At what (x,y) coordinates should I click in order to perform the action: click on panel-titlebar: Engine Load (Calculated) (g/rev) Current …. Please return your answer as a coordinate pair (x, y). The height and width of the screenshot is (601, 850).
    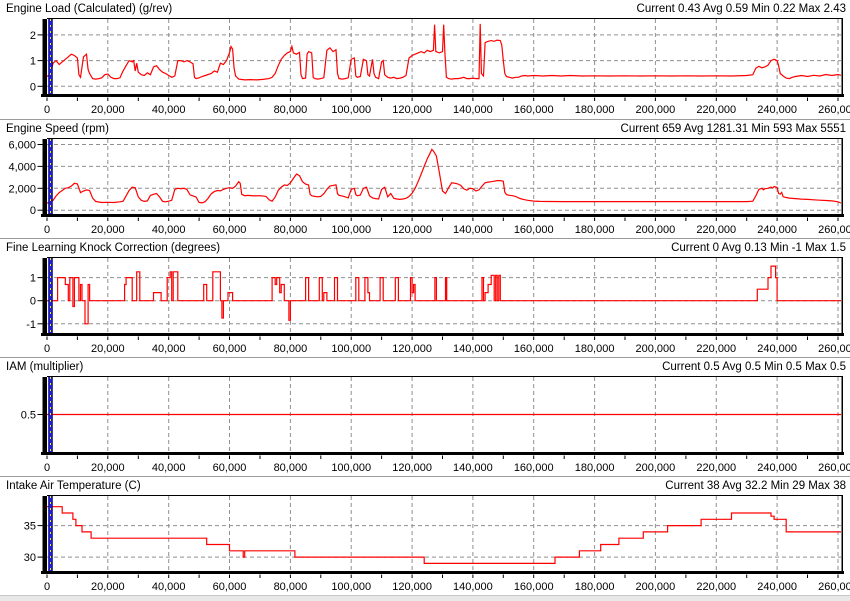
    Looking at the image, I should click on (425, 8).